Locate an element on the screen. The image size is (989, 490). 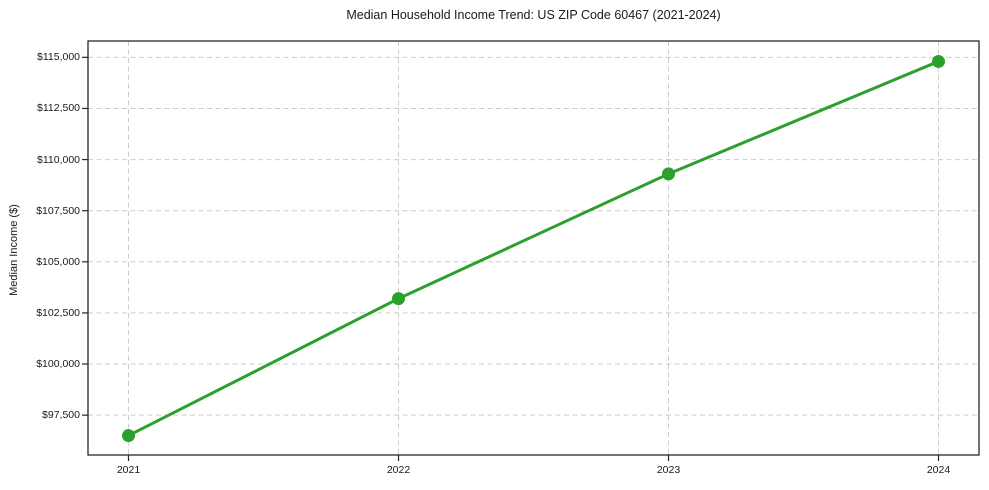
y-tick-label: $105,000 is located at coordinates (58, 261).